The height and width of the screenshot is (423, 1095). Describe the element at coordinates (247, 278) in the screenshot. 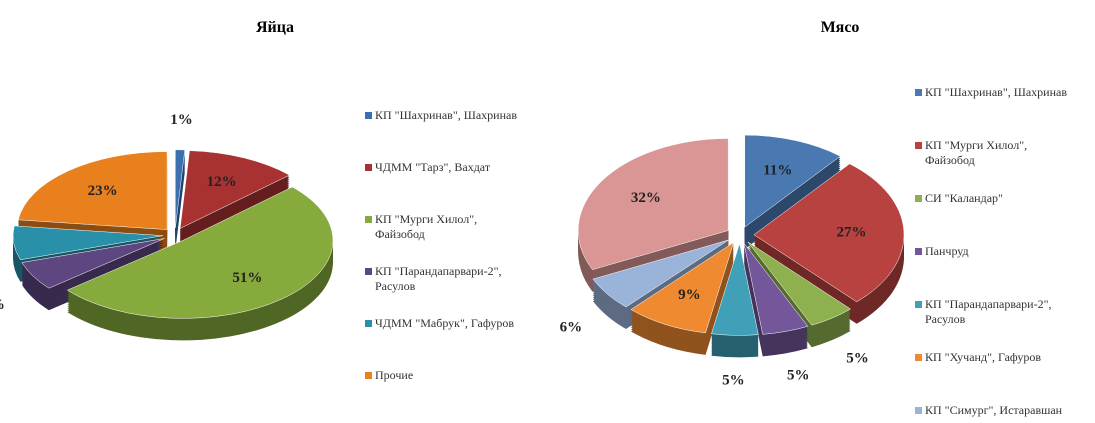

I see `data-label: 51%` at that location.